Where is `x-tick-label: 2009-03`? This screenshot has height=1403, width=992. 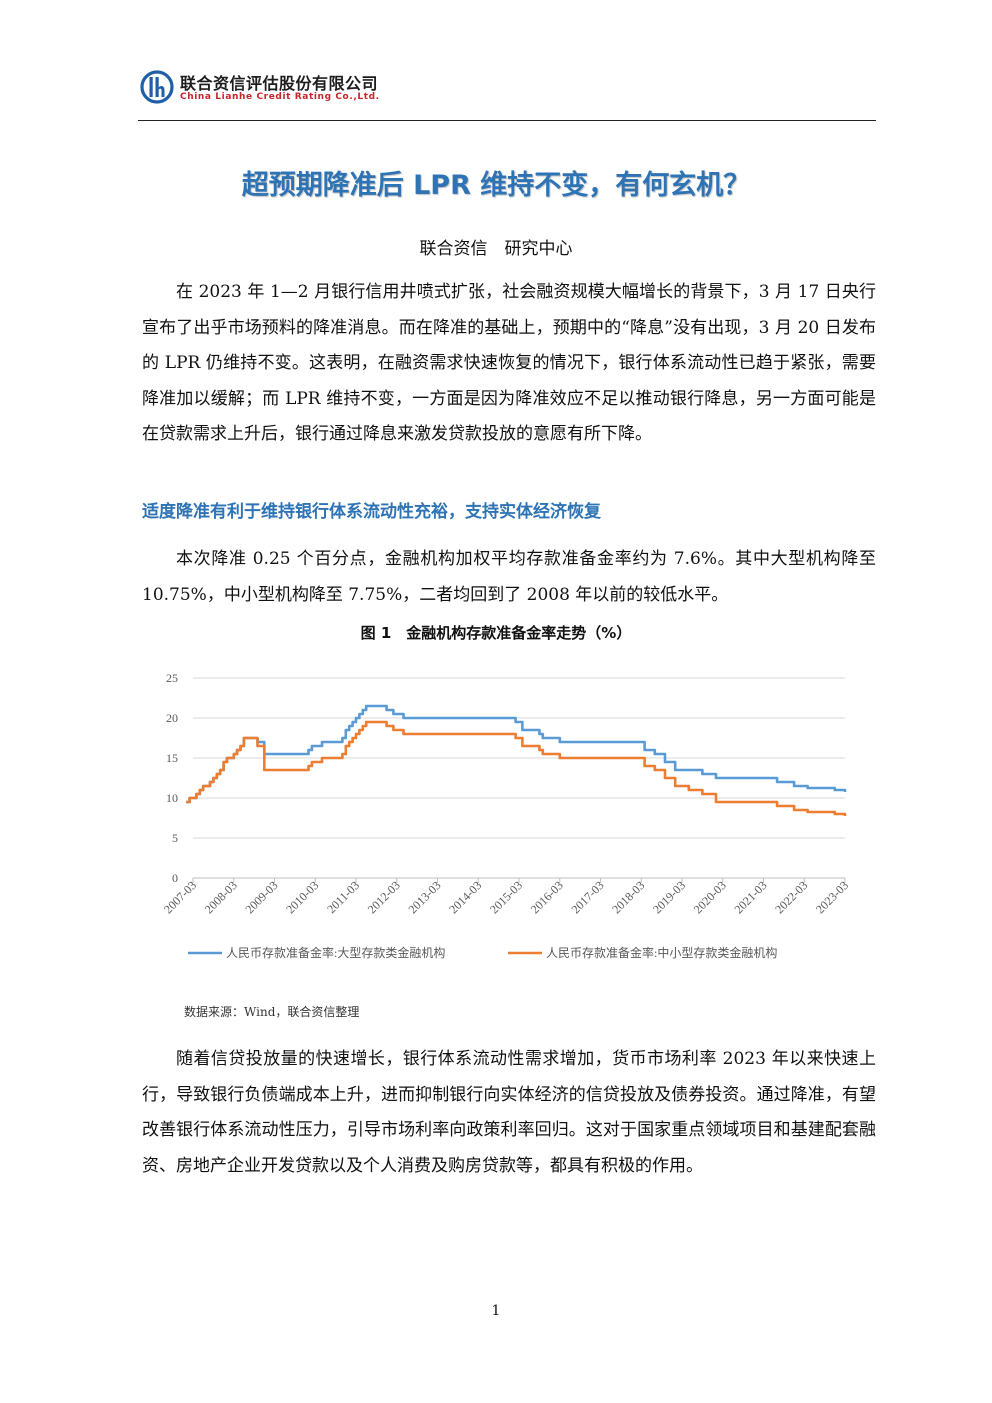
x-tick-label: 2009-03 is located at coordinates (261, 897).